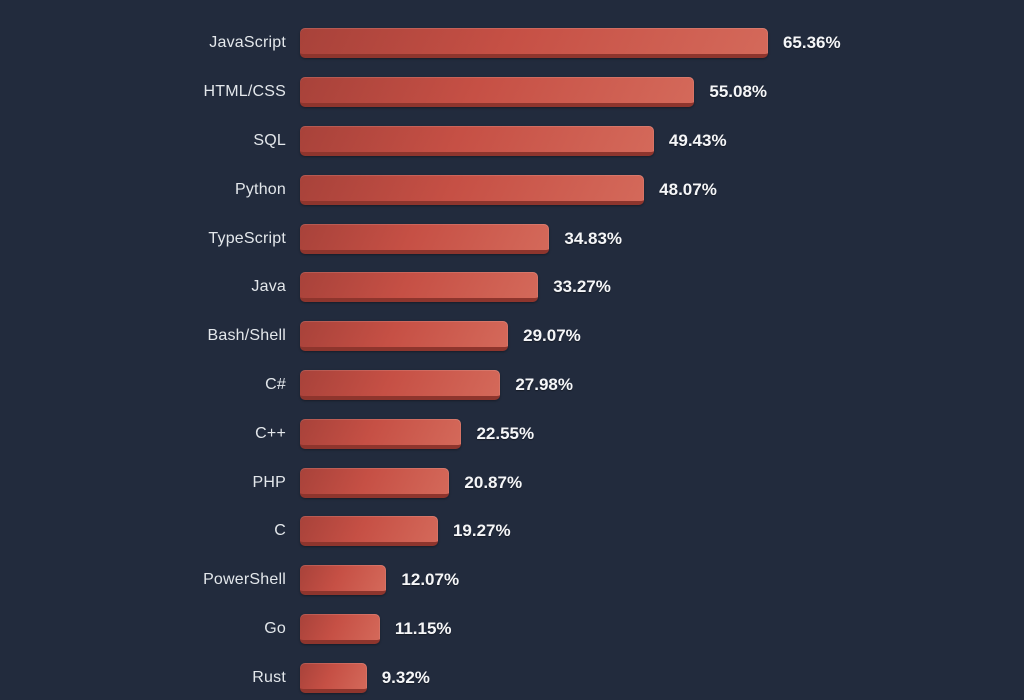 This screenshot has width=1024, height=700. Describe the element at coordinates (544, 384) in the screenshot. I see `value-label: 27.98%` at that location.